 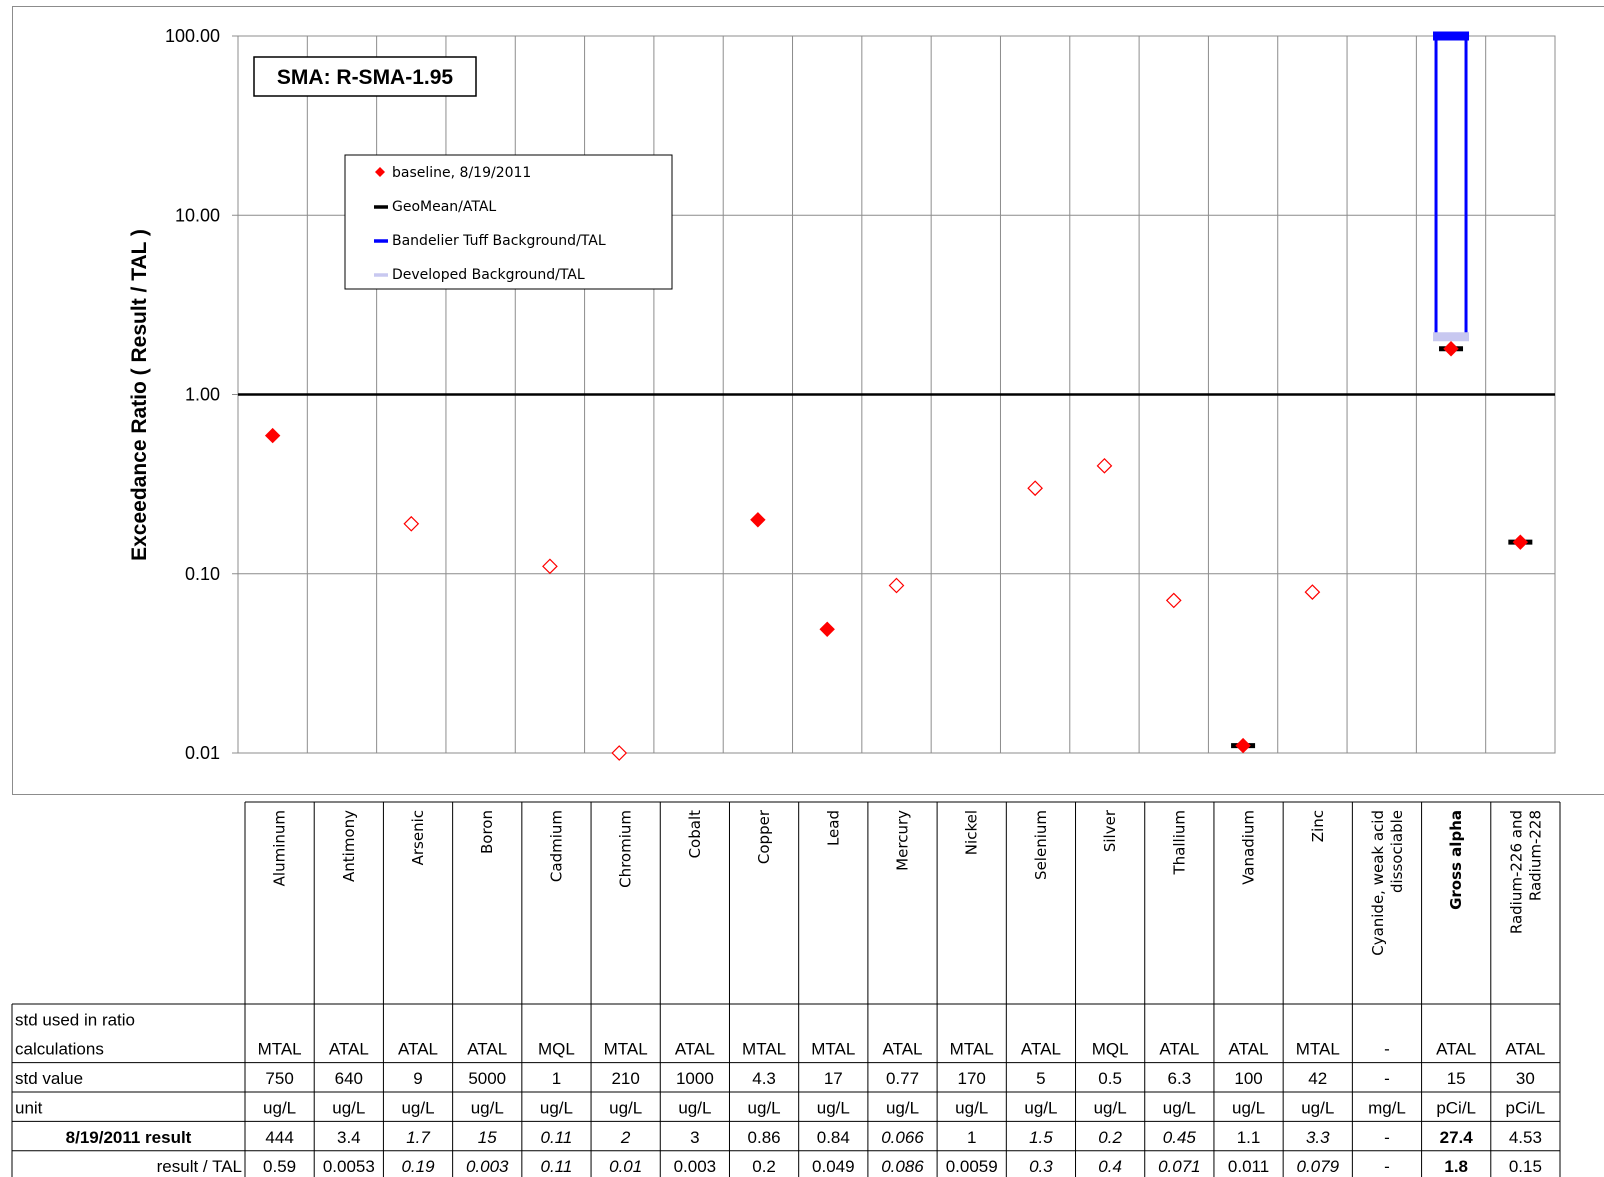 What do you see at coordinates (1318, 1137) in the screenshot?
I see `table-cell: 3.3` at bounding box center [1318, 1137].